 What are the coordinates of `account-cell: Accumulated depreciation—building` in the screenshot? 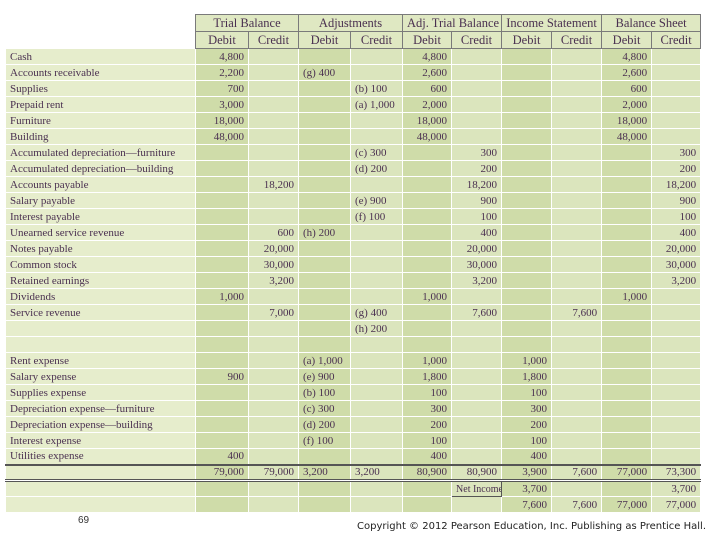 It's located at (100, 168).